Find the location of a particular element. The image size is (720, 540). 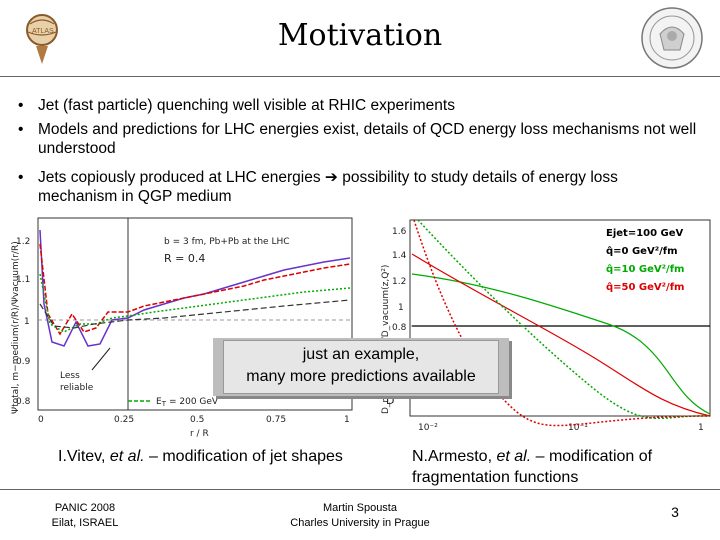

legend-entry: q̂=50 GeV²/fm is located at coordinates (645, 287).